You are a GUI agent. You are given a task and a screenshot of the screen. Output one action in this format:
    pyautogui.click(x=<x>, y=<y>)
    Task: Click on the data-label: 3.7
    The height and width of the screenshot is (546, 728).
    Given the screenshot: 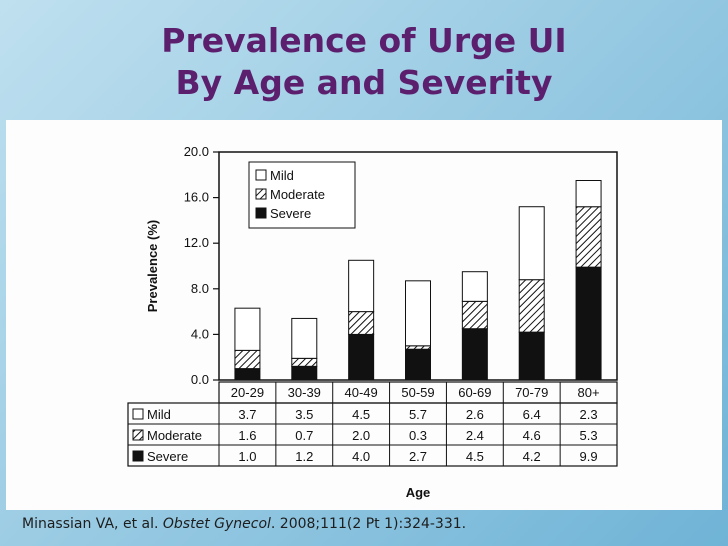 What is the action you would take?
    pyautogui.click(x=247, y=414)
    